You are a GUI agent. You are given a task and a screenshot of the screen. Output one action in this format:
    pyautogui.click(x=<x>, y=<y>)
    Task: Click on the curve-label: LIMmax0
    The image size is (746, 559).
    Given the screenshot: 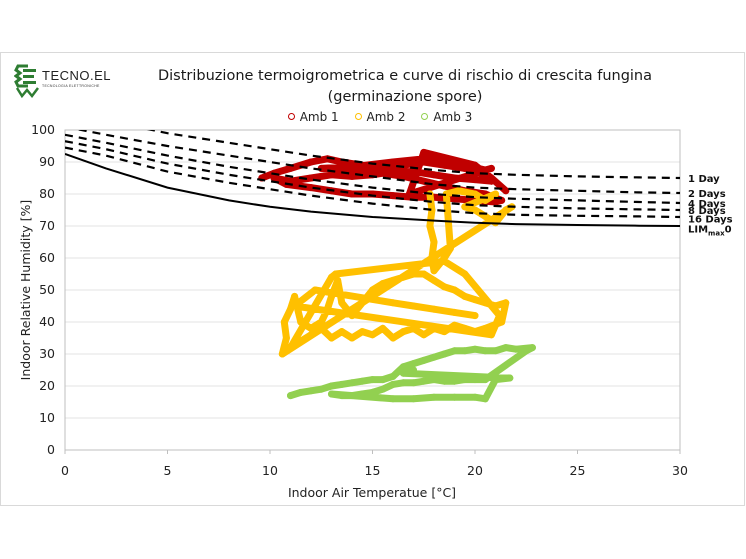 What is the action you would take?
    pyautogui.click(x=710, y=231)
    